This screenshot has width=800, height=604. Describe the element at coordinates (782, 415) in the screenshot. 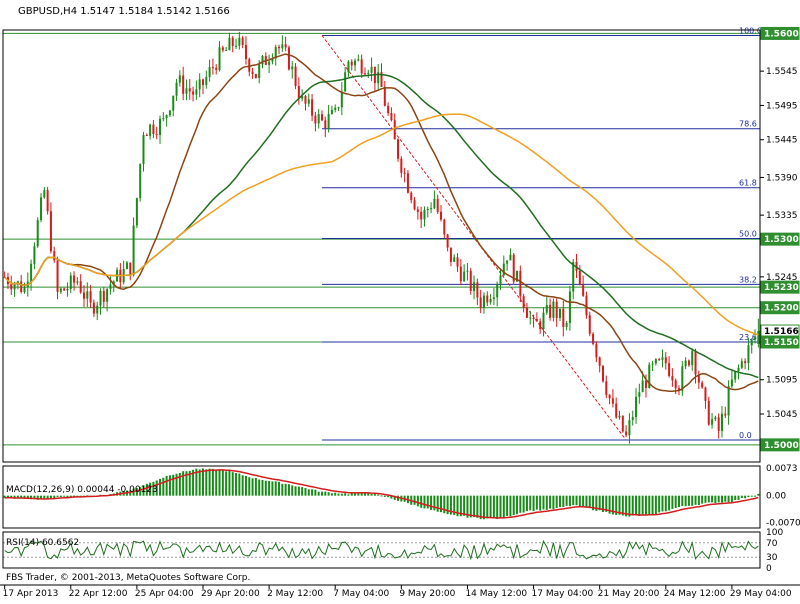

I see `price-tick-label: 1.5045` at that location.